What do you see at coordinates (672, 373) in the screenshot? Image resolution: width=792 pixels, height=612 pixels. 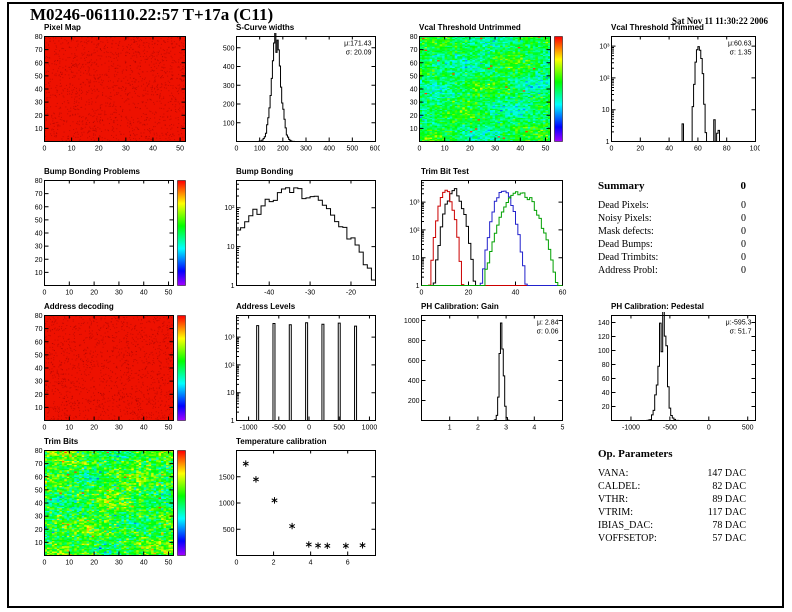 I see `ph-pedestal-plot` at bounding box center [672, 373].